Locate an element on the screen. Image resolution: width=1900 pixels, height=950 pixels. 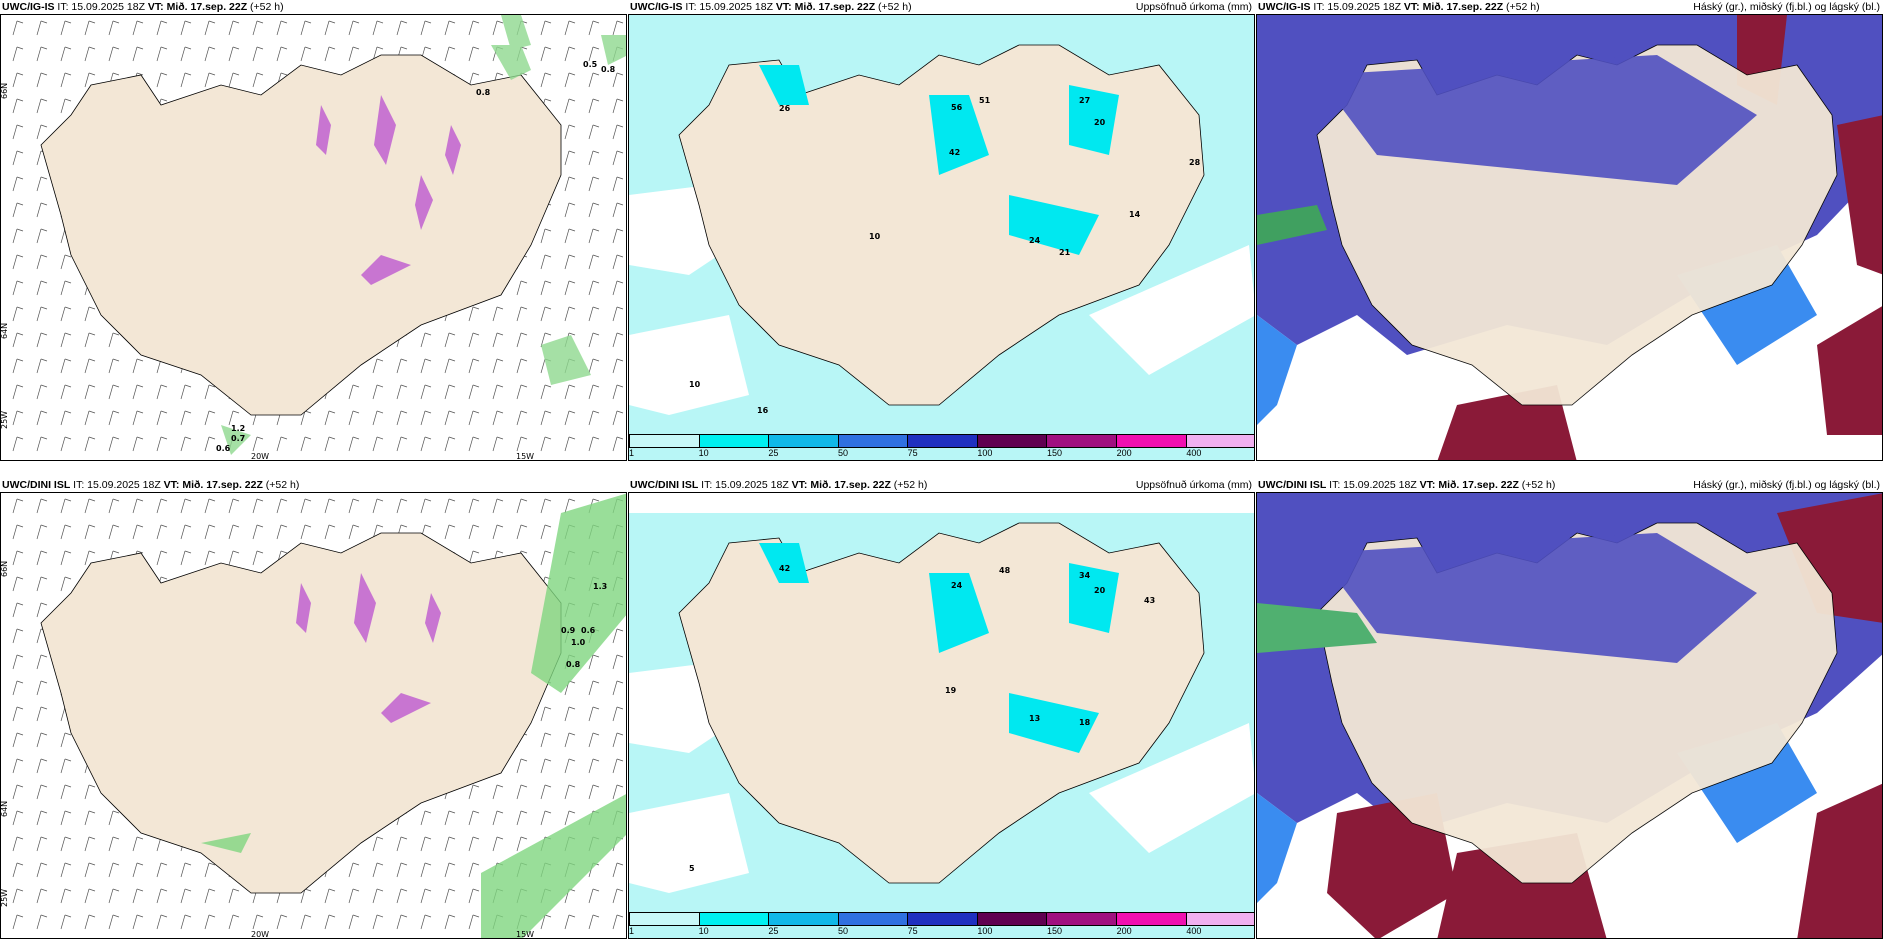
precip-value: 14 is located at coordinates (1135, 214).